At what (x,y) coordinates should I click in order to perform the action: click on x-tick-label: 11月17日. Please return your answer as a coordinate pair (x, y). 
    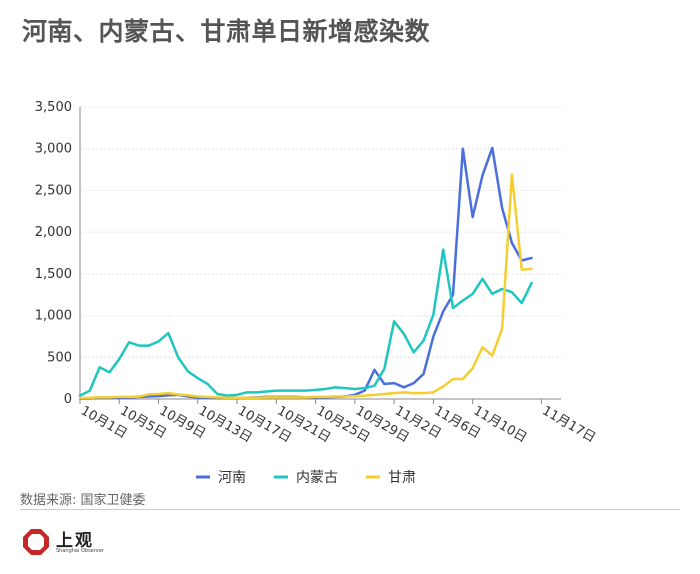
    Looking at the image, I should click on (568, 424).